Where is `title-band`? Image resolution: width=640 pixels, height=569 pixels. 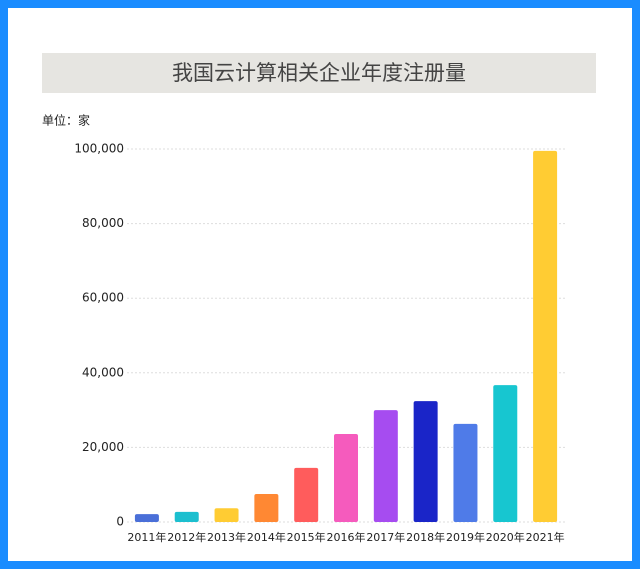 title-band is located at coordinates (319, 73).